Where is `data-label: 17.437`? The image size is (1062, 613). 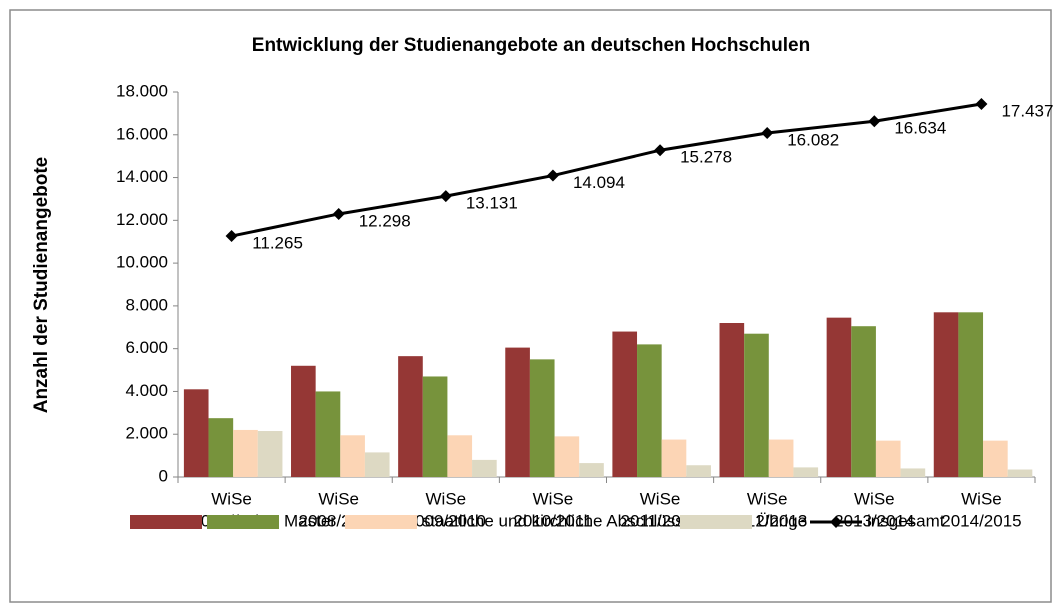 data-label: 17.437 is located at coordinates (1027, 111).